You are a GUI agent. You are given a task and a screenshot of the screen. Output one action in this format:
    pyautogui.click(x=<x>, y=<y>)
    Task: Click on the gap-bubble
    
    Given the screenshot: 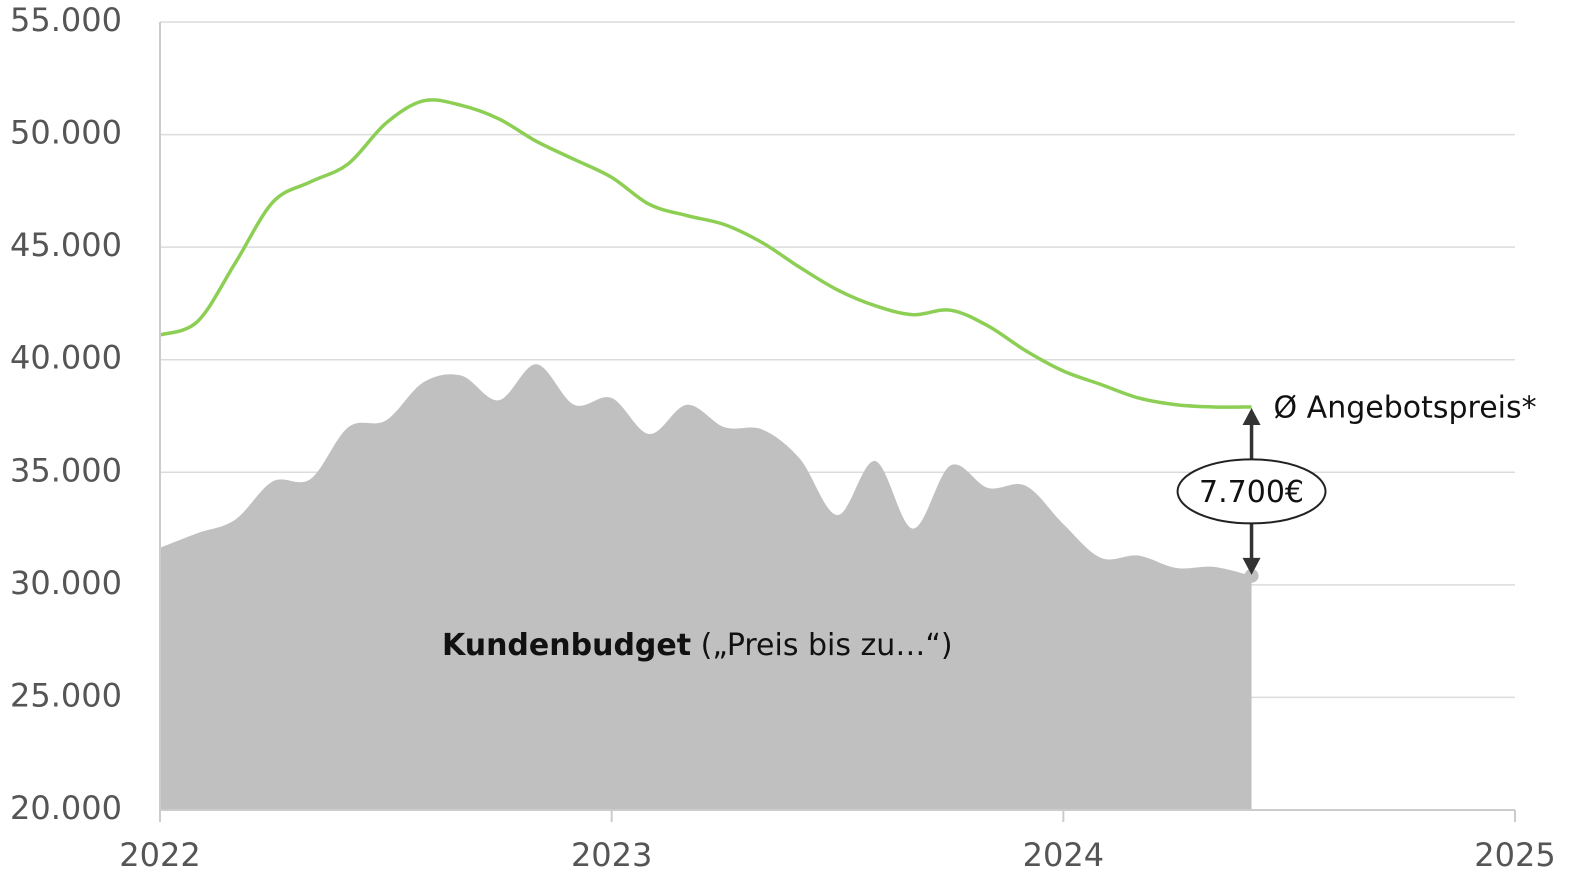 What is the action you would take?
    pyautogui.click(x=1251, y=491)
    